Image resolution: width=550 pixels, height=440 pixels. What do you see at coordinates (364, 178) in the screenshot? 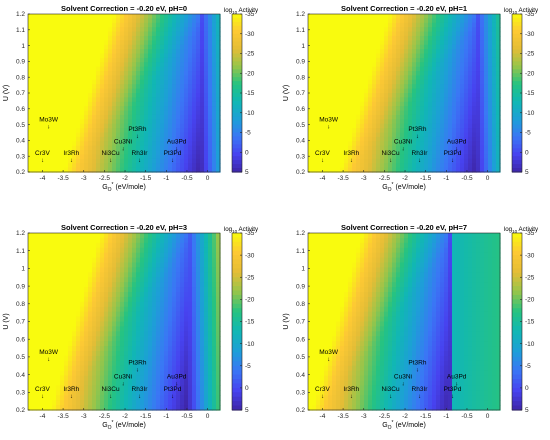
I see `x-tick-label: -3` at bounding box center [364, 178].